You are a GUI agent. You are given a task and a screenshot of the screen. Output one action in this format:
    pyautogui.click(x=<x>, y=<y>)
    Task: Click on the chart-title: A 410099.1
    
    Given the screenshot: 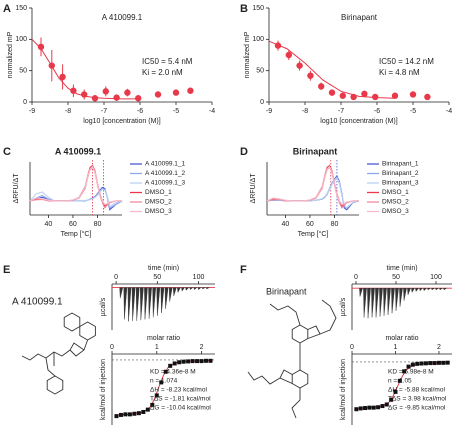 What is the action you would take?
    pyautogui.click(x=78, y=151)
    